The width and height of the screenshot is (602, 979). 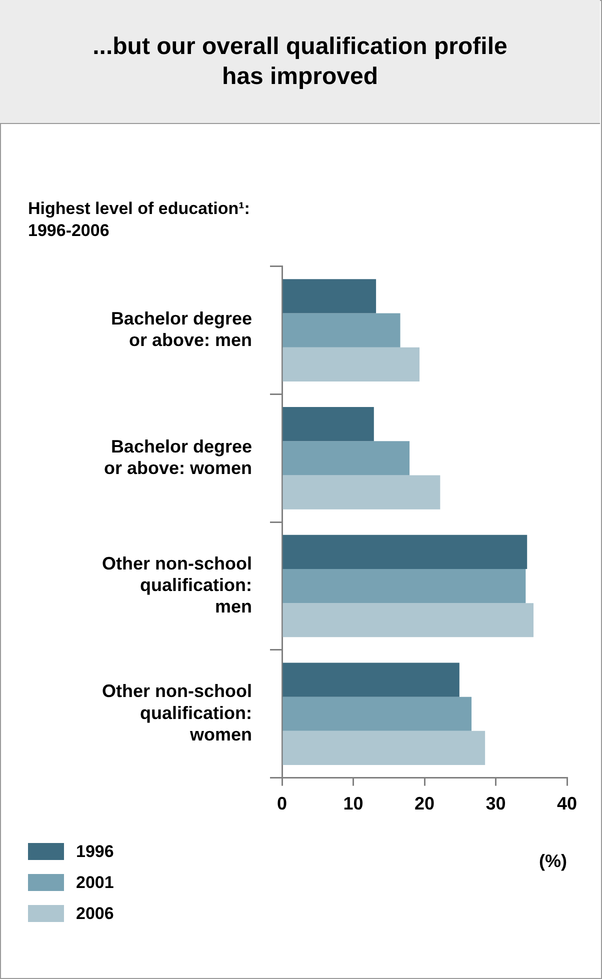 What do you see at coordinates (181, 329) in the screenshot?
I see `y-tick-label: Bachelor degree or above: men` at bounding box center [181, 329].